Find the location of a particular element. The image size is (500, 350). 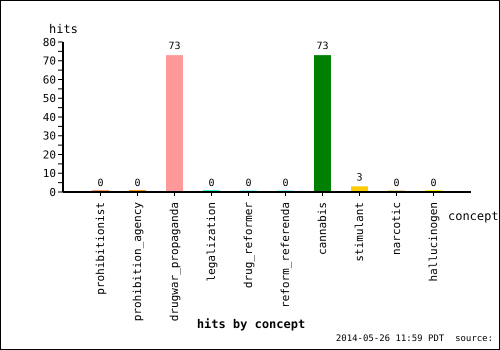

y-tick-label: 10 is located at coordinates (49, 173).